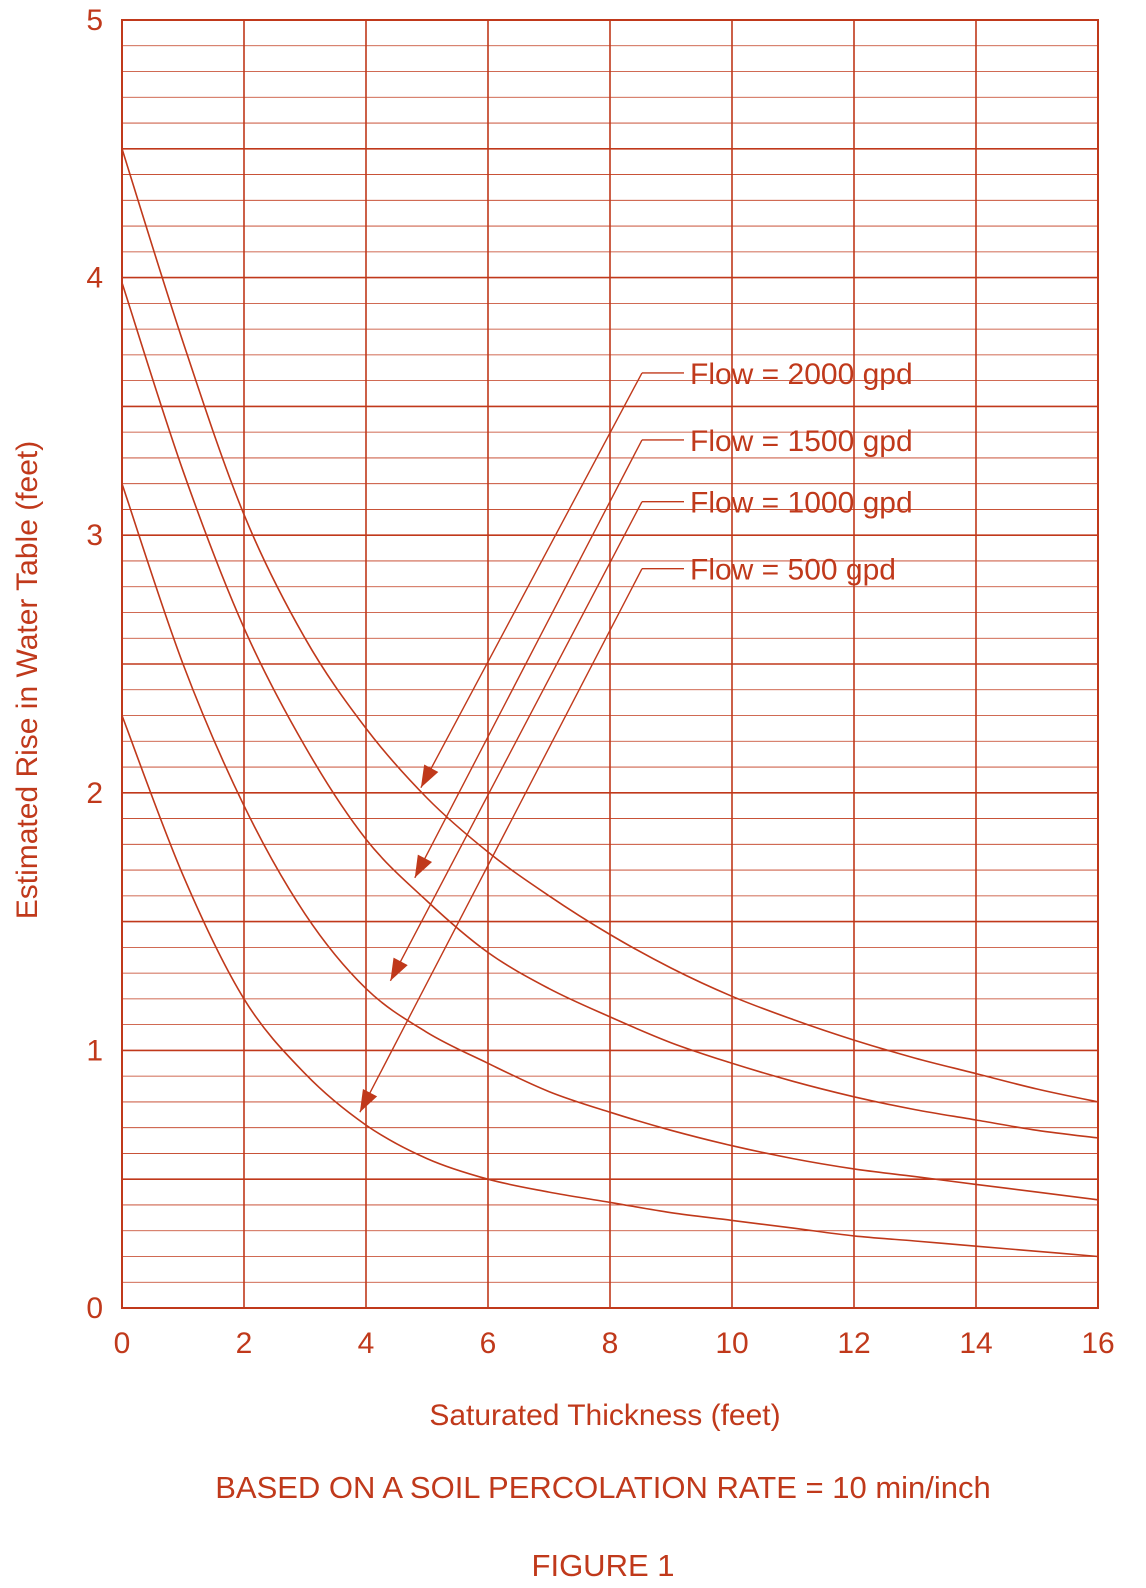  Describe the element at coordinates (122, 1343) in the screenshot. I see `x-tick-label: 0` at that location.